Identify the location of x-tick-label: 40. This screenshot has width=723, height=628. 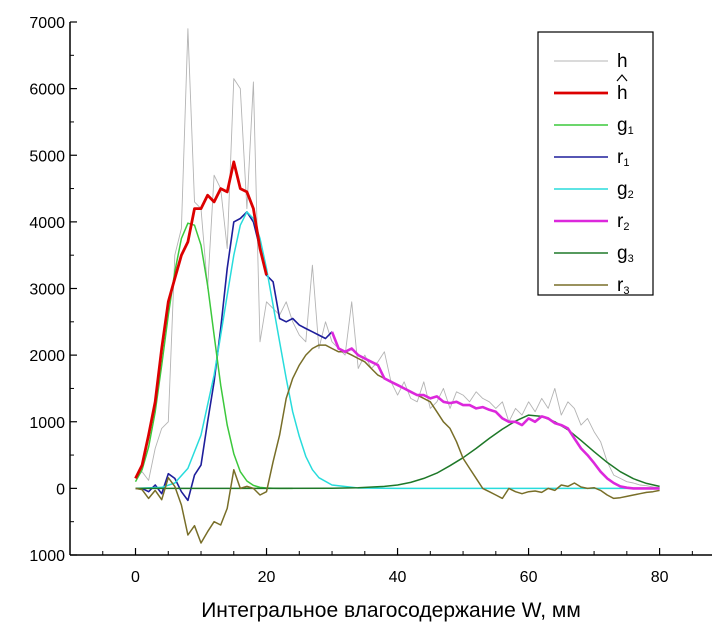
(398, 577).